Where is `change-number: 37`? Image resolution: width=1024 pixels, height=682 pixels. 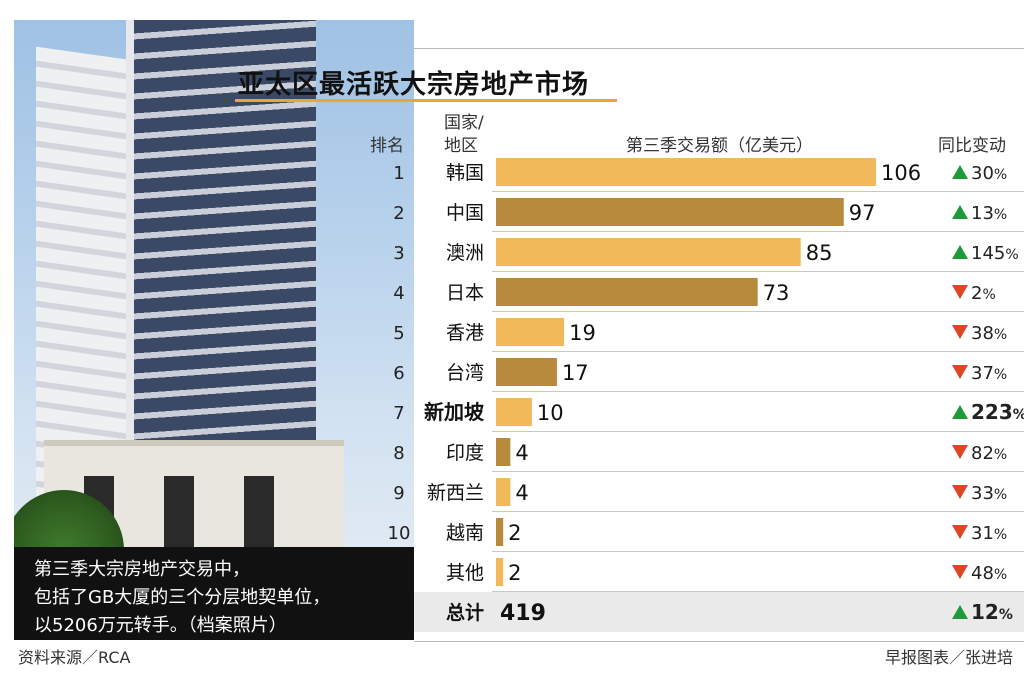 change-number: 37 is located at coordinates (982, 373).